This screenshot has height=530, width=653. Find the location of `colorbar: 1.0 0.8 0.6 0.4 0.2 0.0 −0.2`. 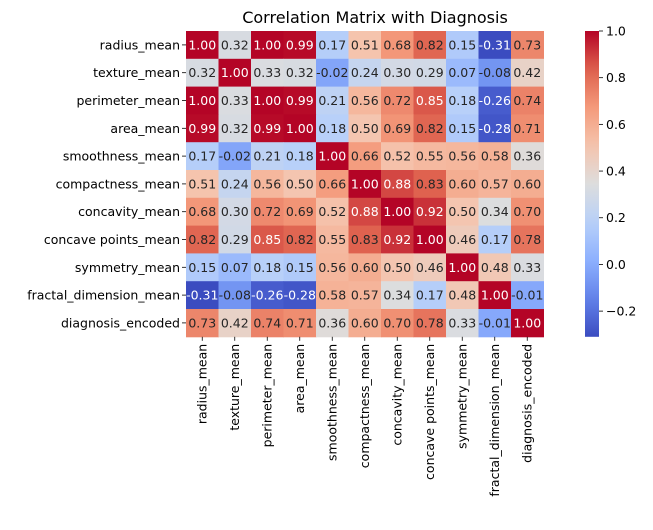

colorbar: 1.0 0.8 0.6 0.4 0.2 0.0 −0.2 is located at coordinates (610, 180).